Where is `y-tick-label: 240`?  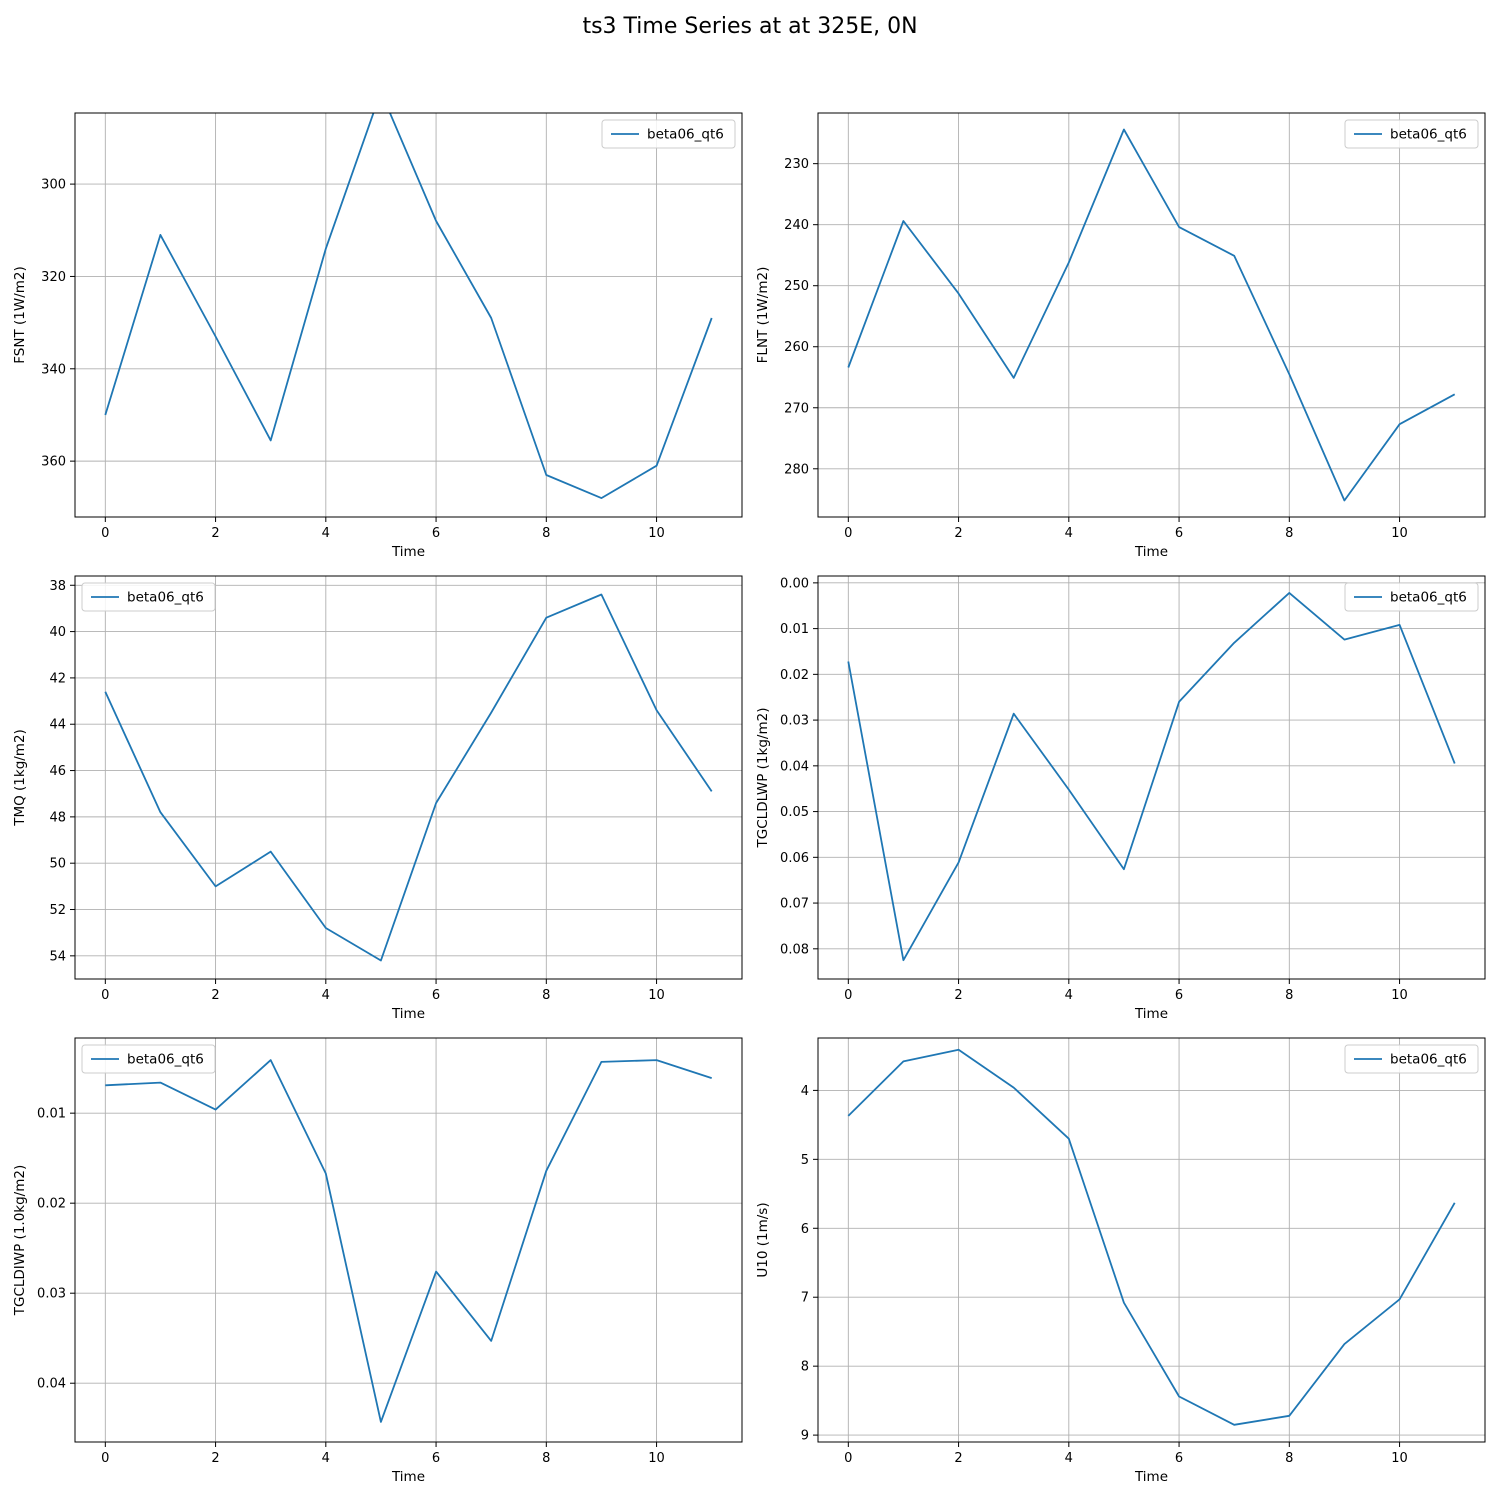 y-tick-label: 240 is located at coordinates (796, 225).